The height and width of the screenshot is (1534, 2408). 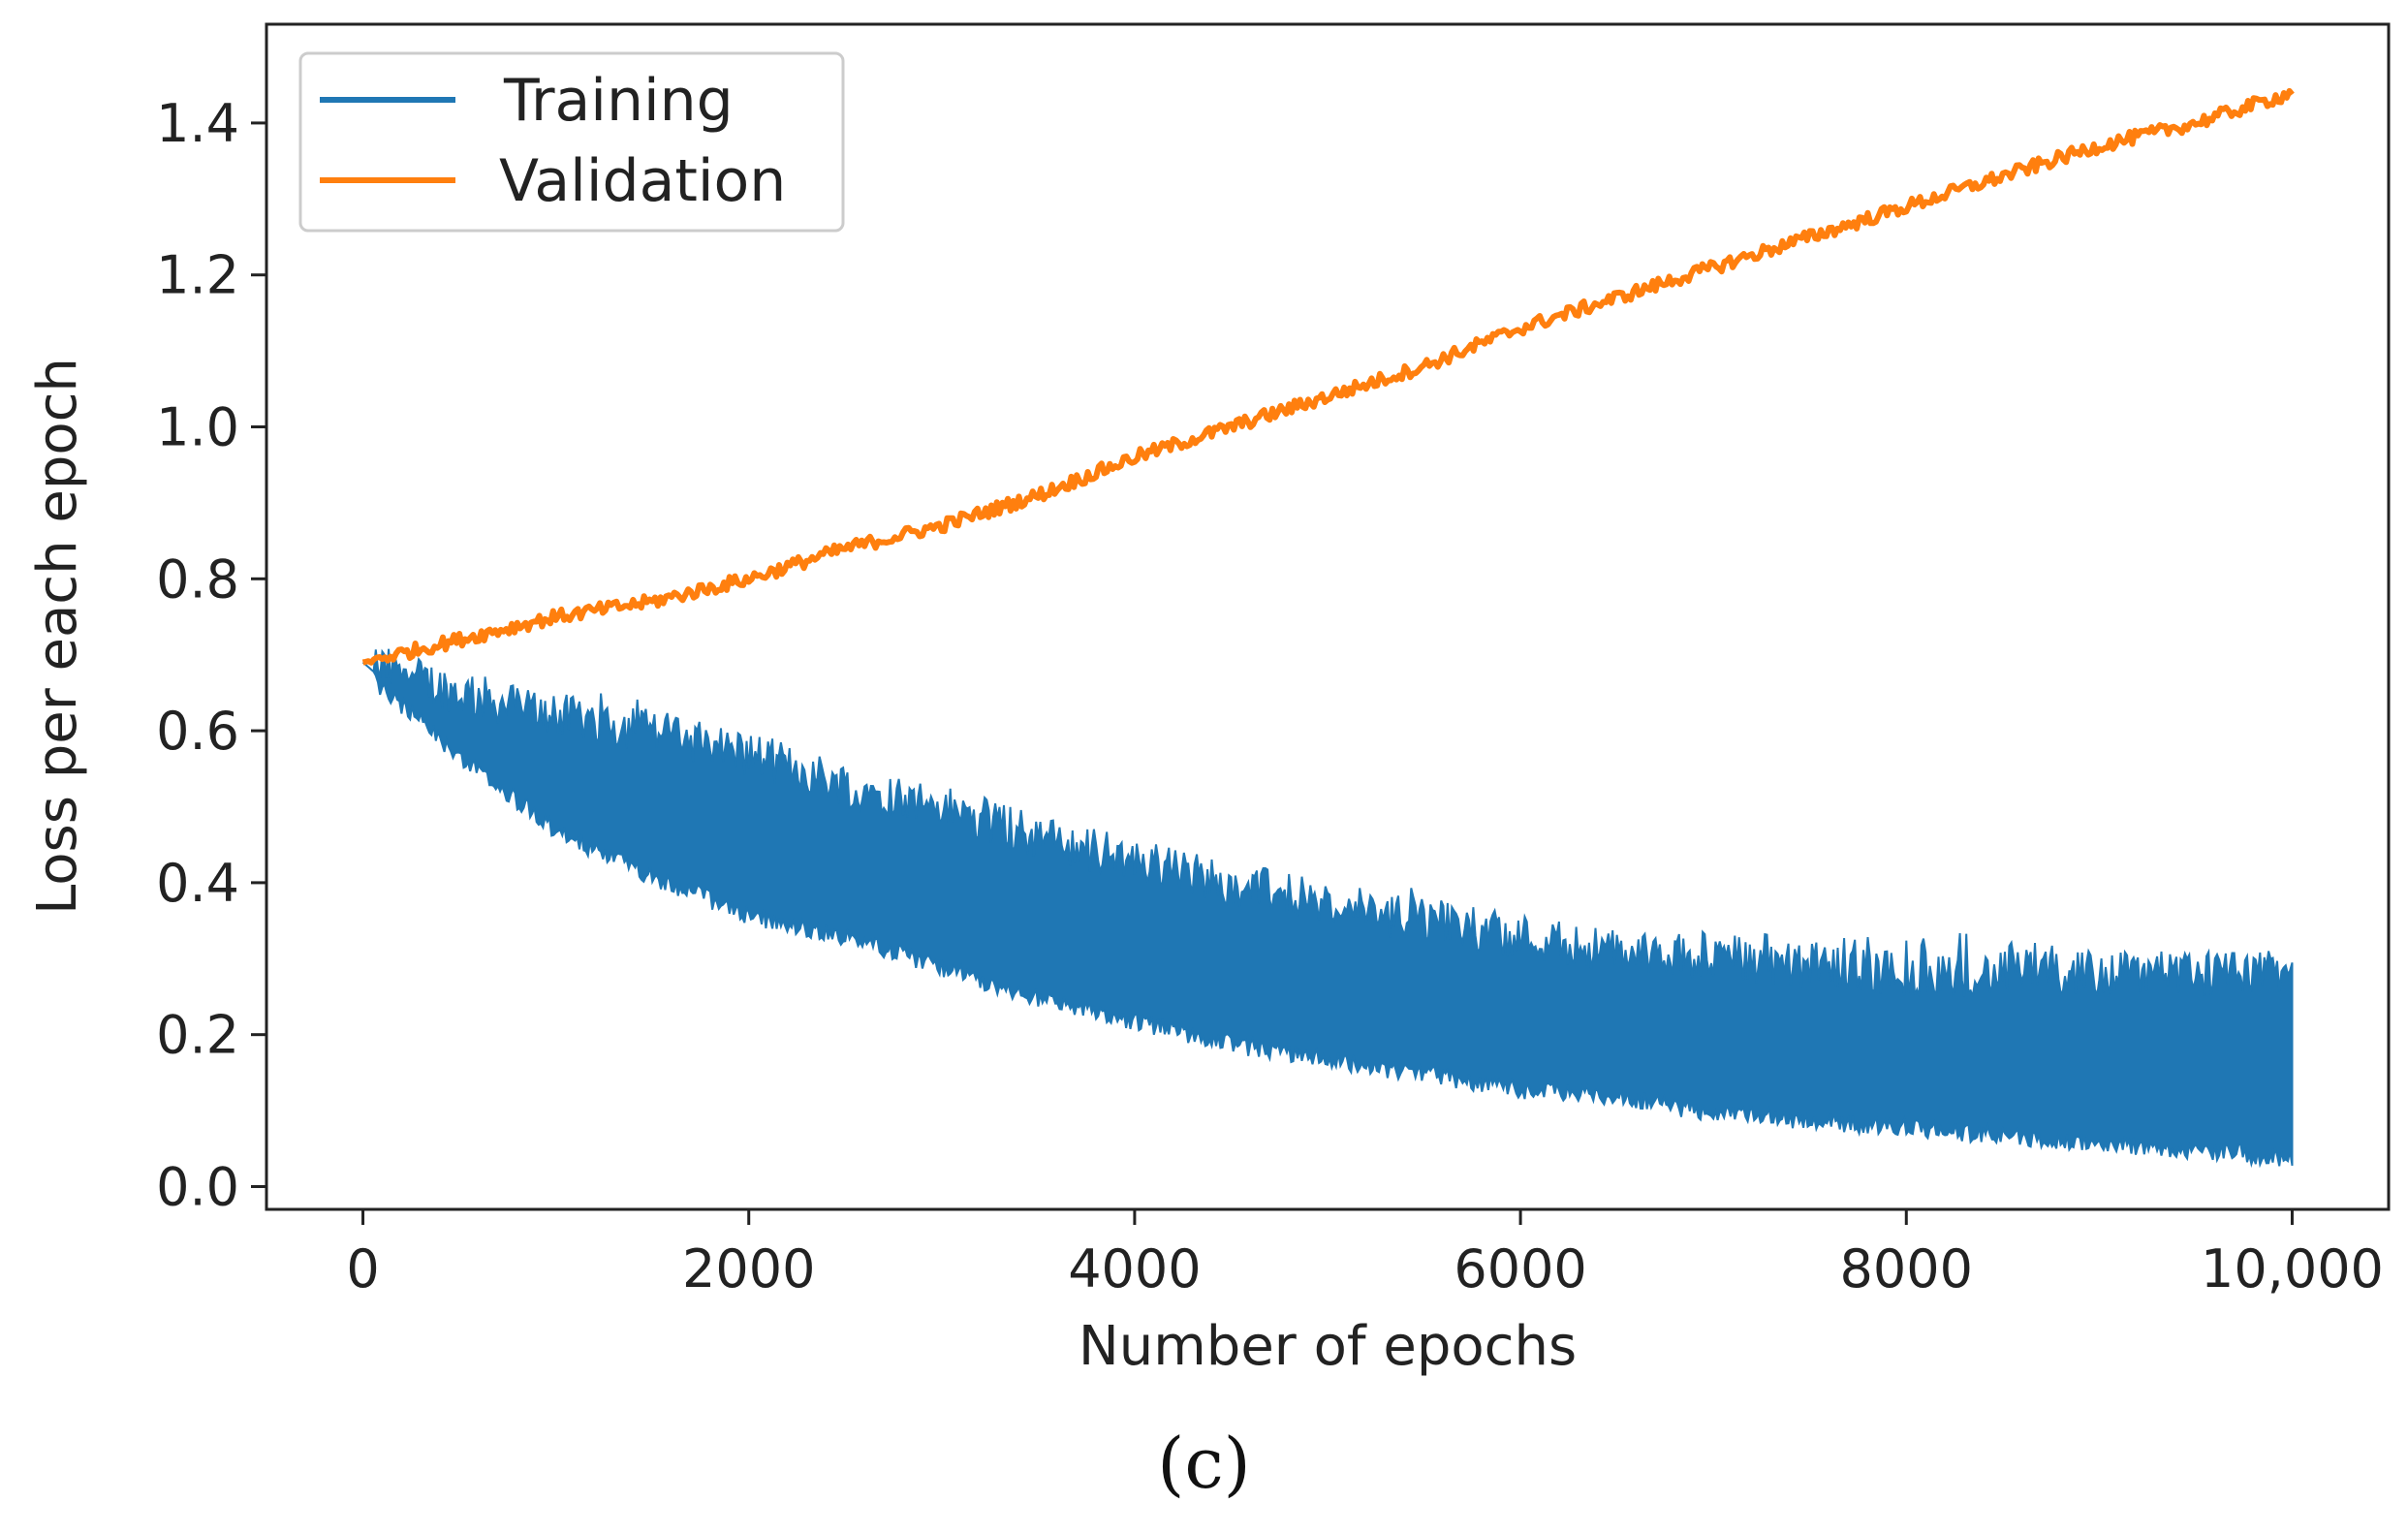 What do you see at coordinates (2293, 1268) in the screenshot?
I see `x-tick-label: 10,000` at bounding box center [2293, 1268].